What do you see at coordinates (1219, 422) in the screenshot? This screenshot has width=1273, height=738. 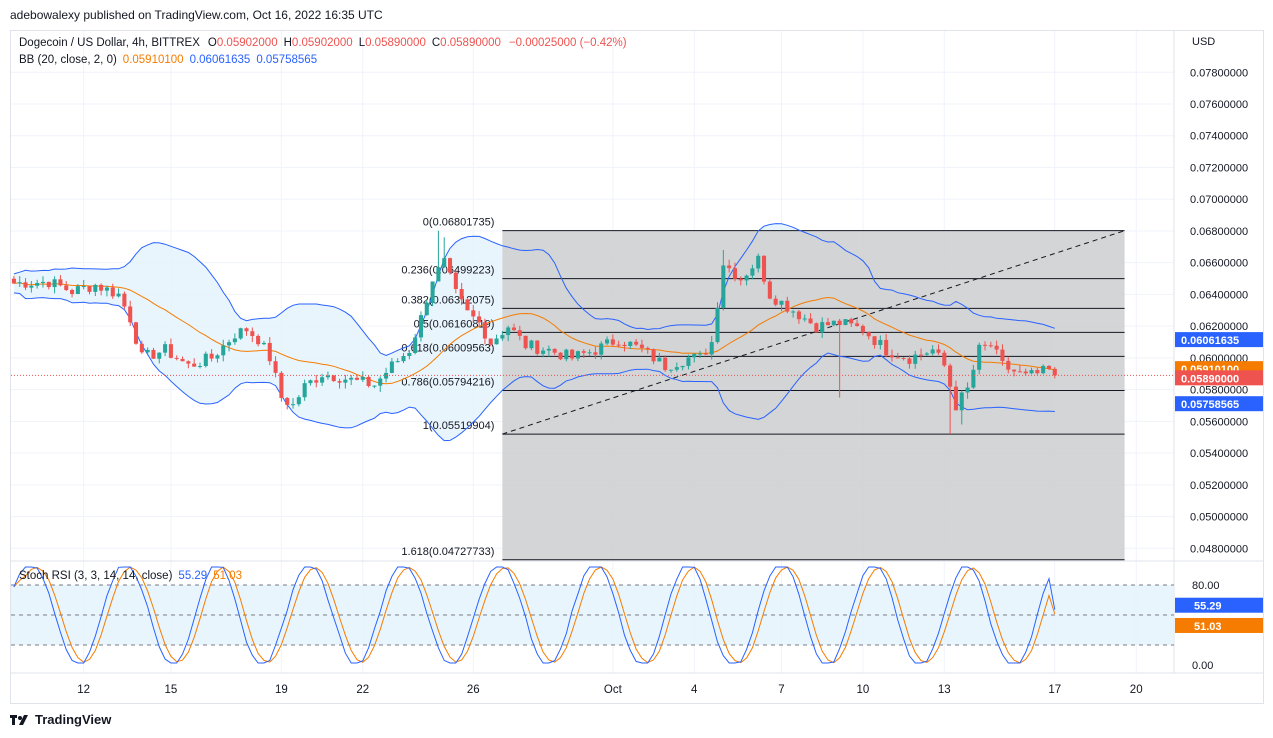 I see `price-tick-label: 0.05600000` at bounding box center [1219, 422].